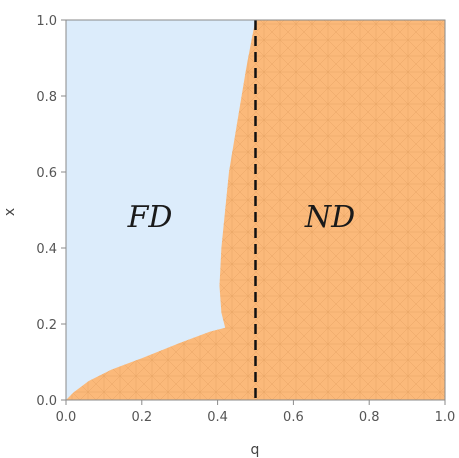 This screenshot has width=459, height=458. I want to click on y-axis-label: x, so click(10, 212).